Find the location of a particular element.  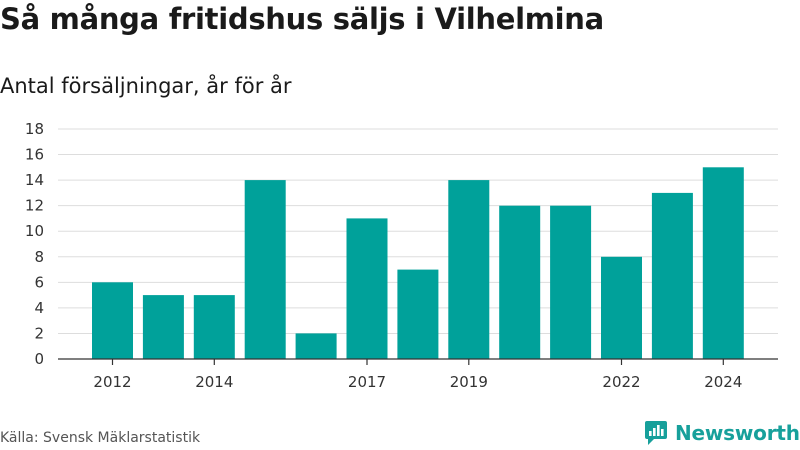

y-tick-label: 10 is located at coordinates (34, 231).